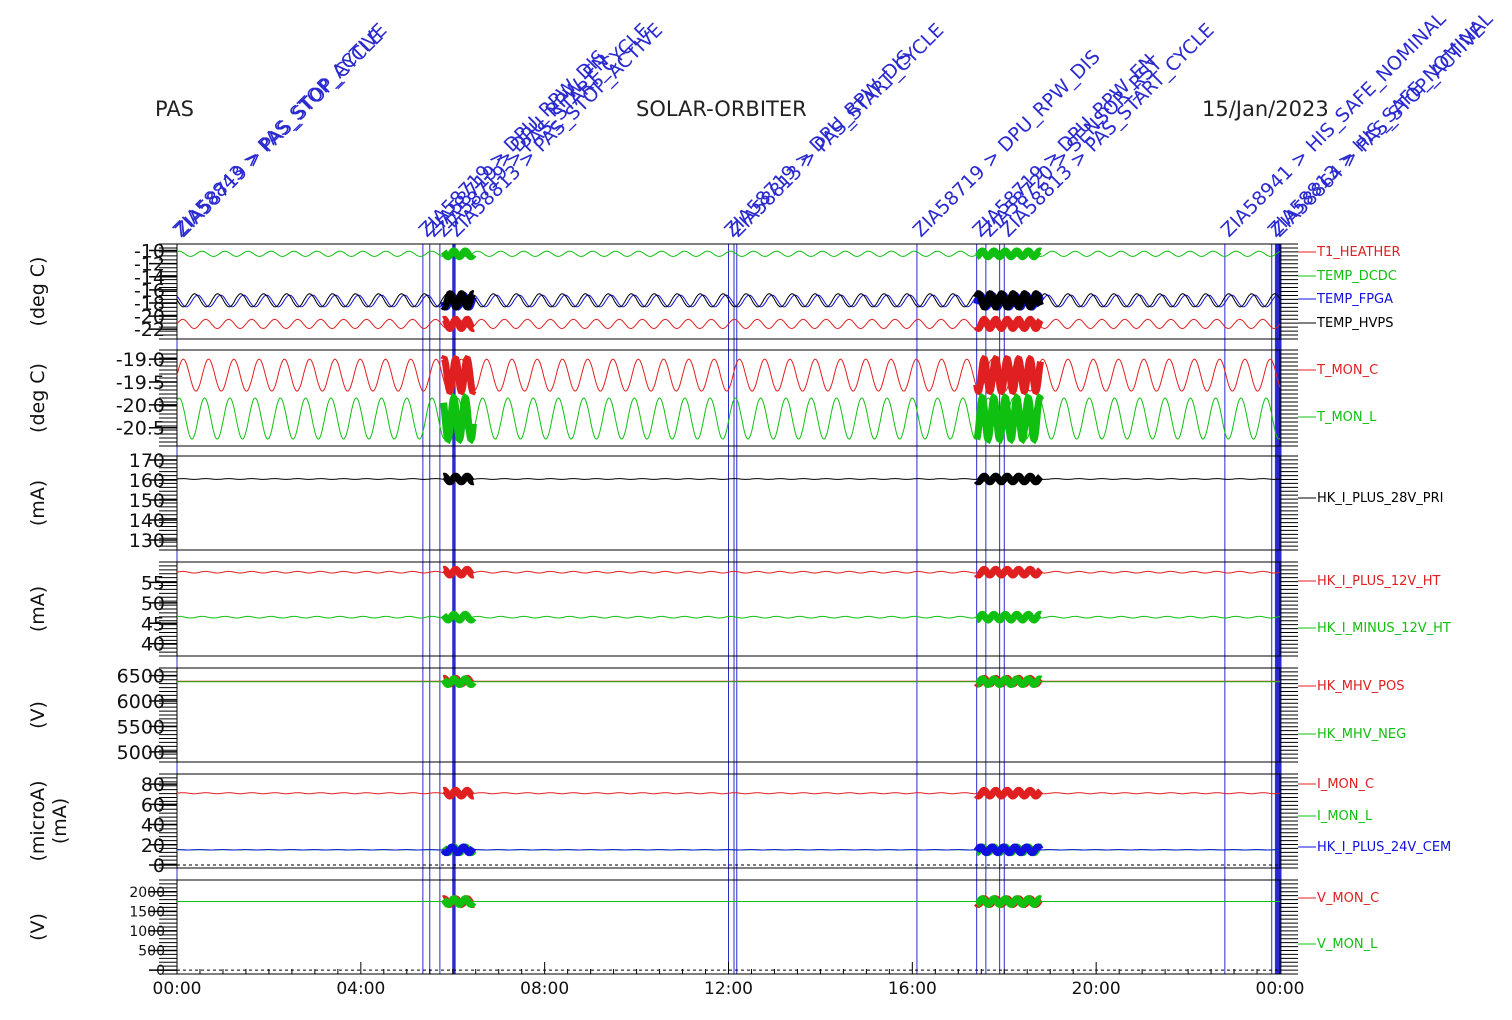 The width and height of the screenshot is (1512, 1020). What do you see at coordinates (147, 541) in the screenshot?
I see `y-tick-label: 130` at bounding box center [147, 541].